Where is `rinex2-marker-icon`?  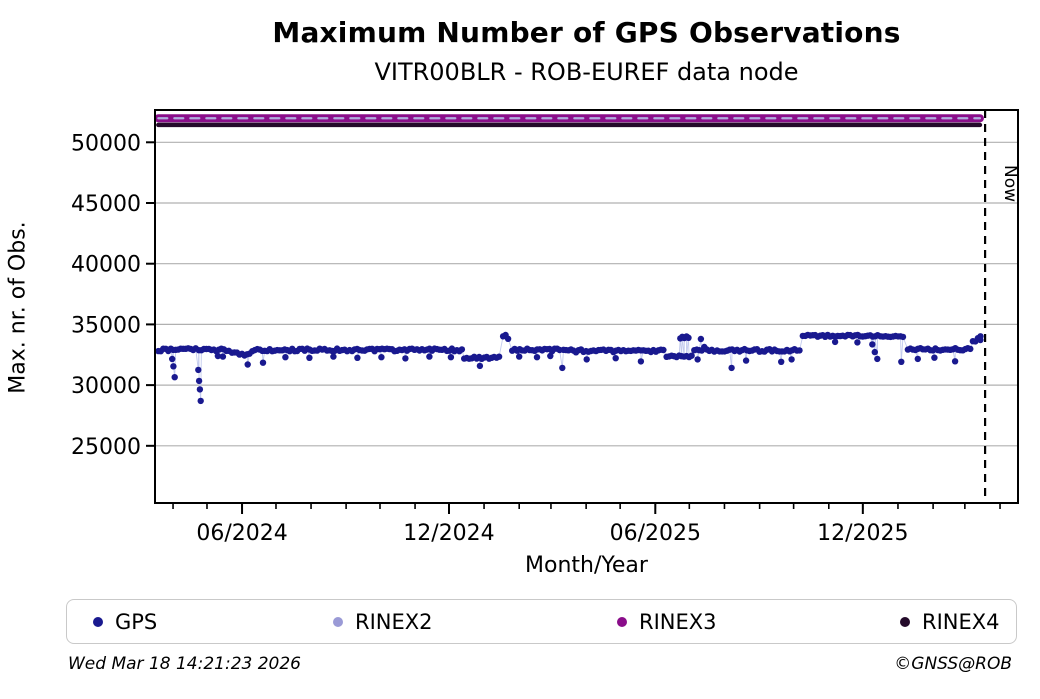 rinex2-marker-icon is located at coordinates (338, 621).